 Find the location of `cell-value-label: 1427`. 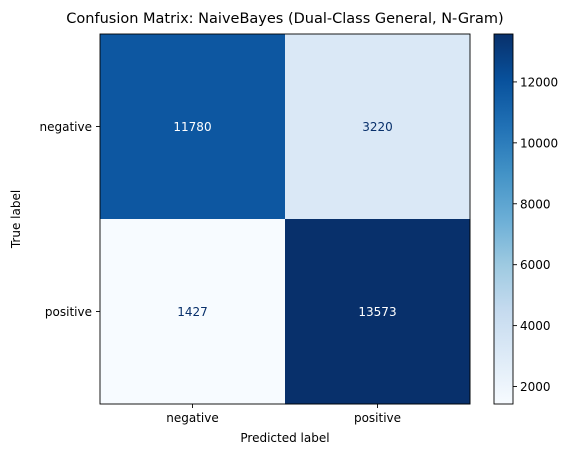

cell-value-label: 1427 is located at coordinates (192, 312).